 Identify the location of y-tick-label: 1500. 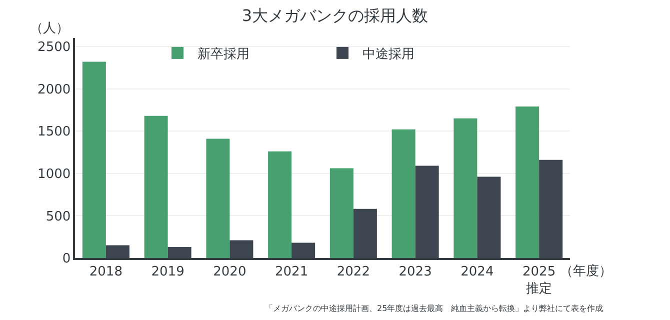
(54, 132).